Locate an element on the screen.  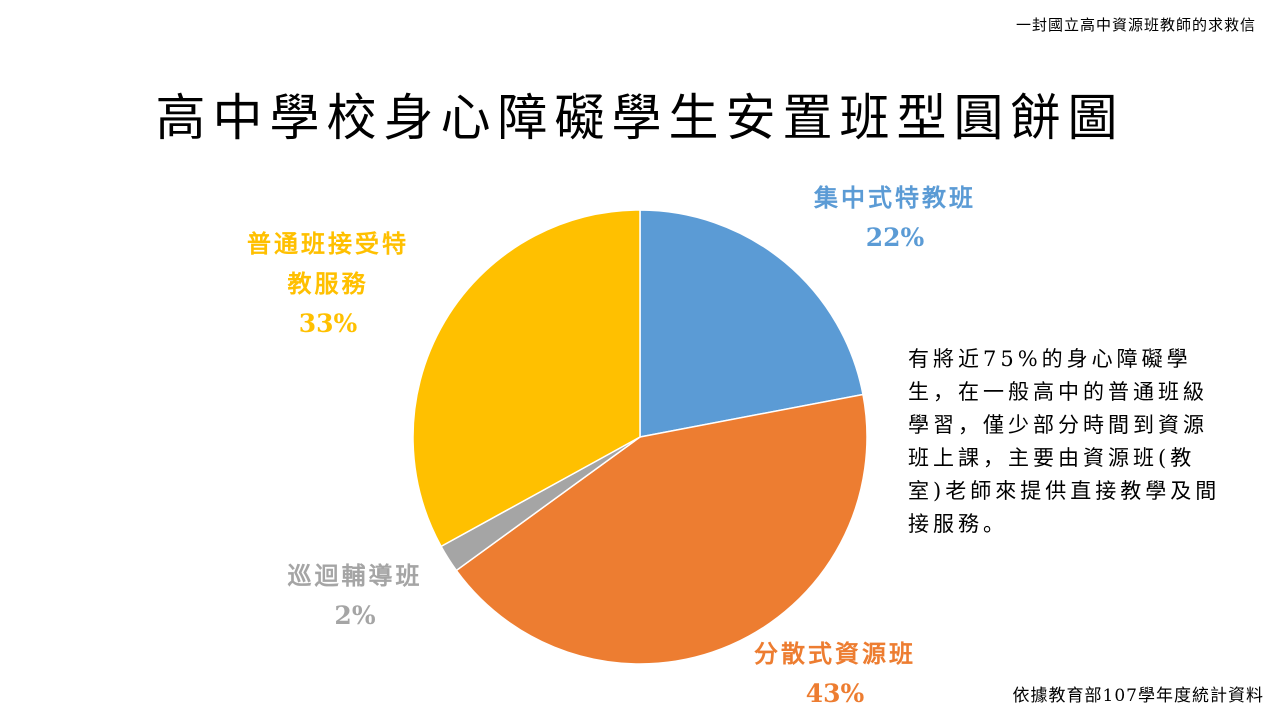
slice-value-label: 22% is located at coordinates (895, 237).